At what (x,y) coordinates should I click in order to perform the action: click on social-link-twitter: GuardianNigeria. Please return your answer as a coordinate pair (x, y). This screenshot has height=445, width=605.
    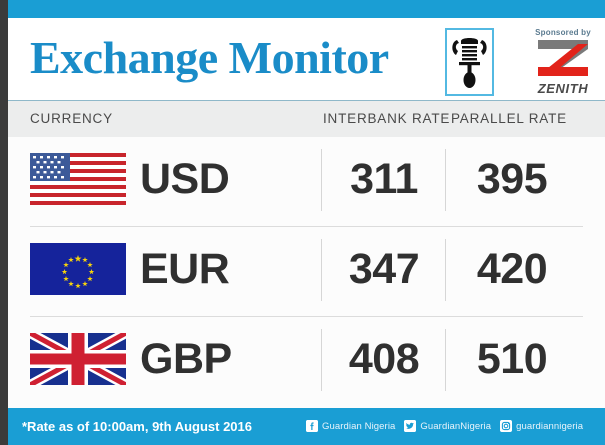
    Looking at the image, I should click on (447, 426).